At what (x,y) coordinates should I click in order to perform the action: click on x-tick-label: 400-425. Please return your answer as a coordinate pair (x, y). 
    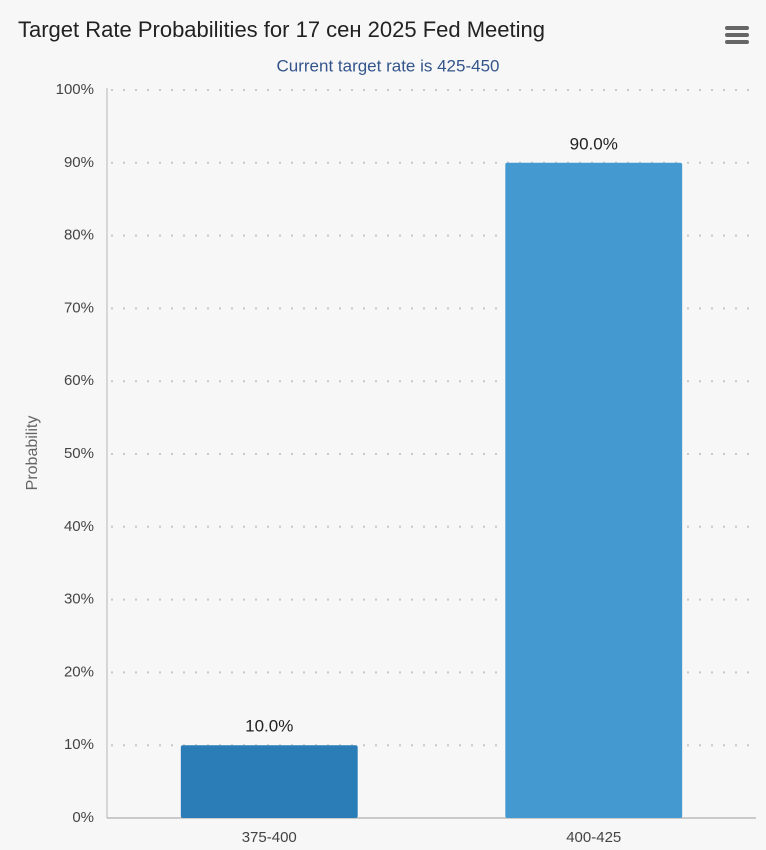
    Looking at the image, I should click on (593, 837).